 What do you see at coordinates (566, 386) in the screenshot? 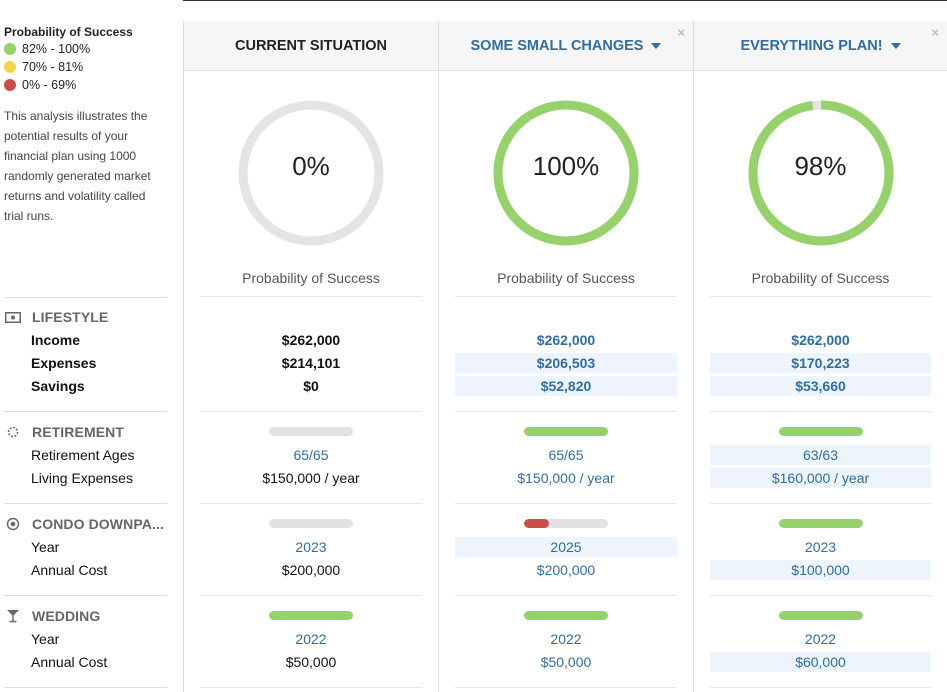
I see `savings-value: $52,820` at bounding box center [566, 386].